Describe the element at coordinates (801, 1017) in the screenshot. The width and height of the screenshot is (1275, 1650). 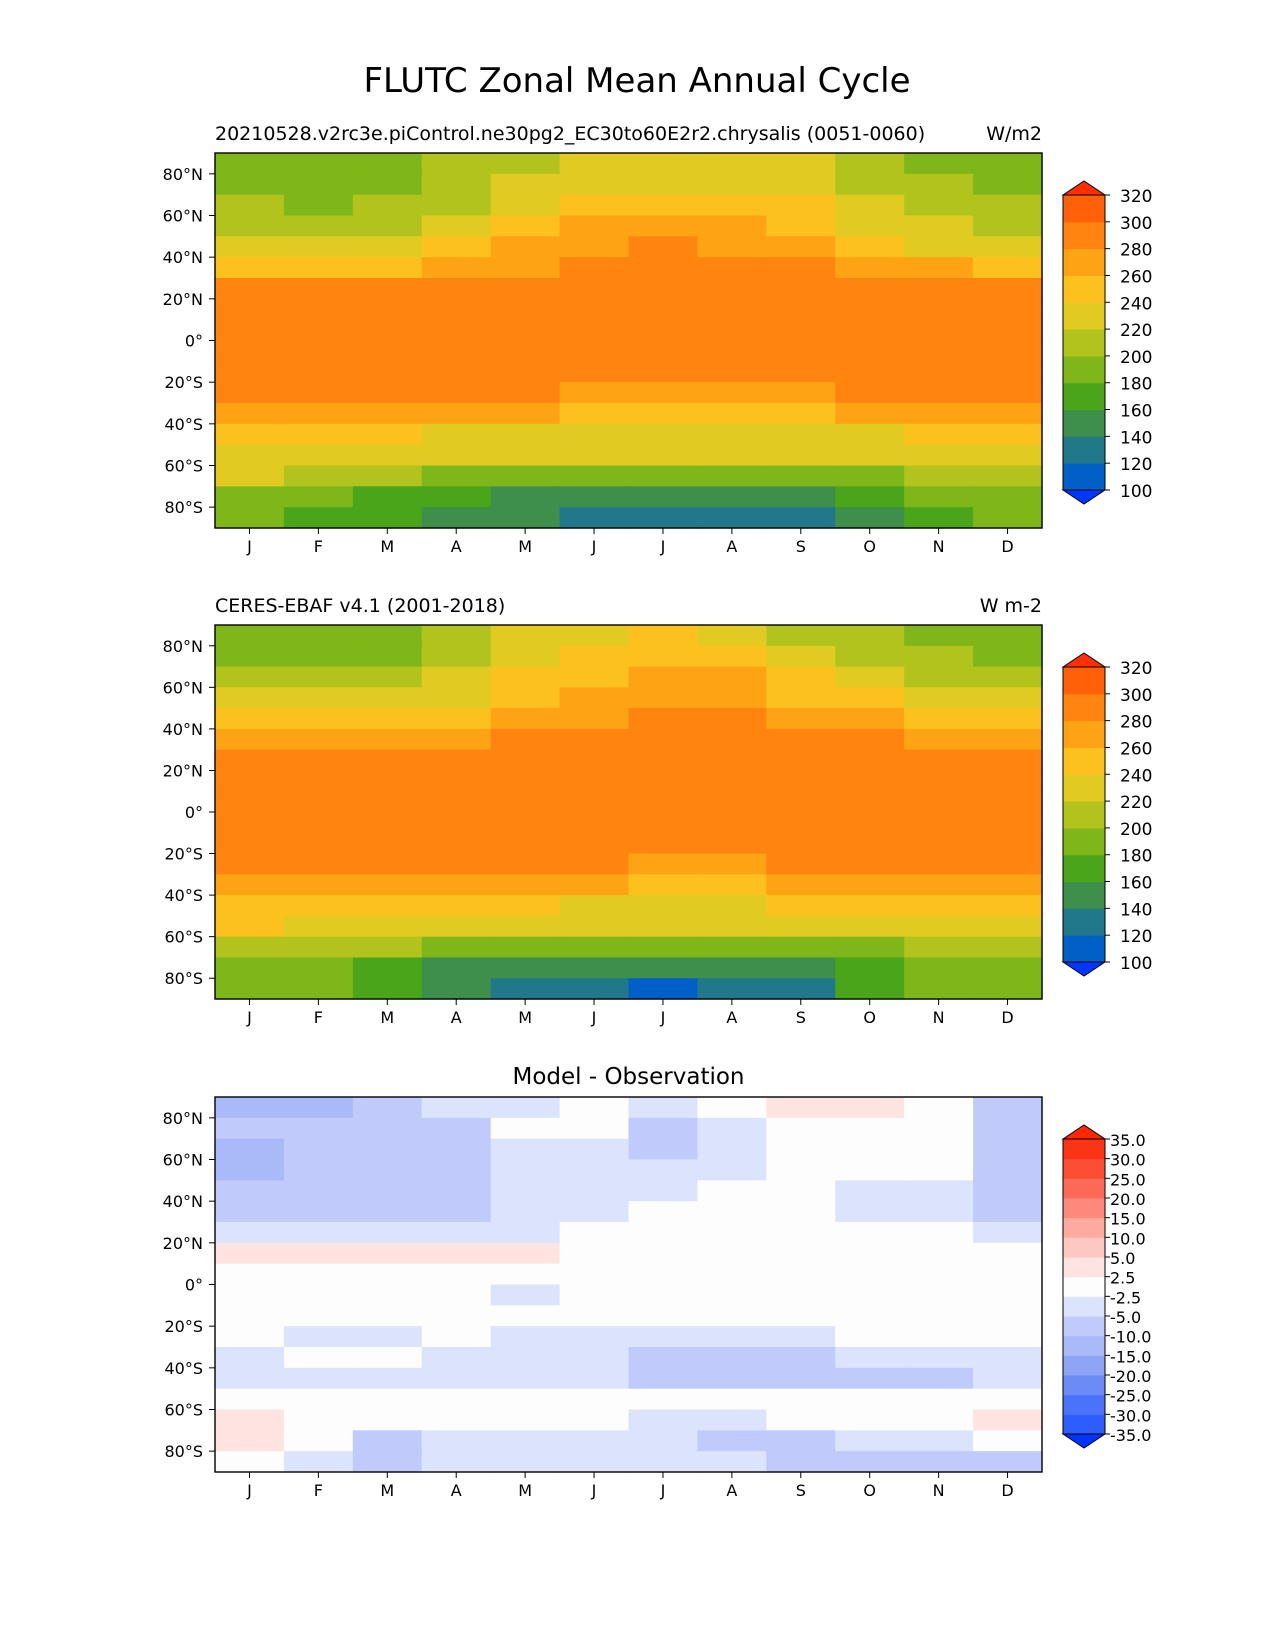
I see `x-tick-label: S` at that location.